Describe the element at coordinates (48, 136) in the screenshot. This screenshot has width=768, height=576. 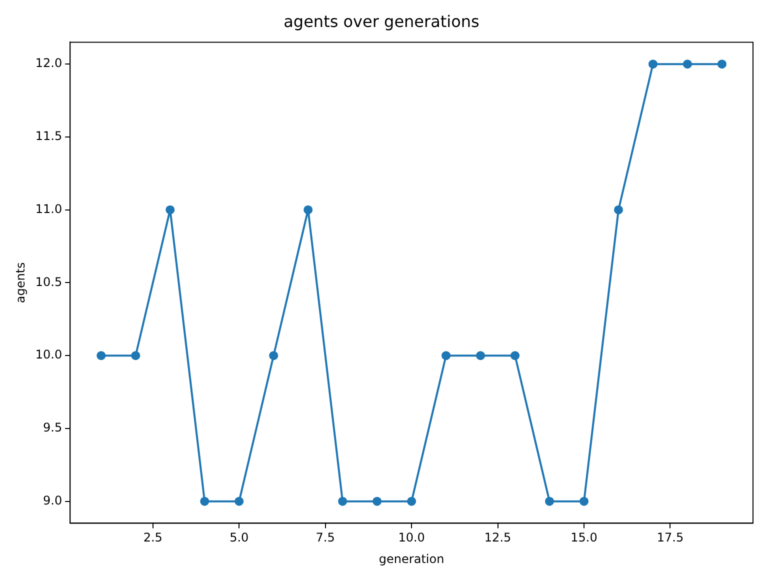
I see `y-tick-label: 11.5` at that location.